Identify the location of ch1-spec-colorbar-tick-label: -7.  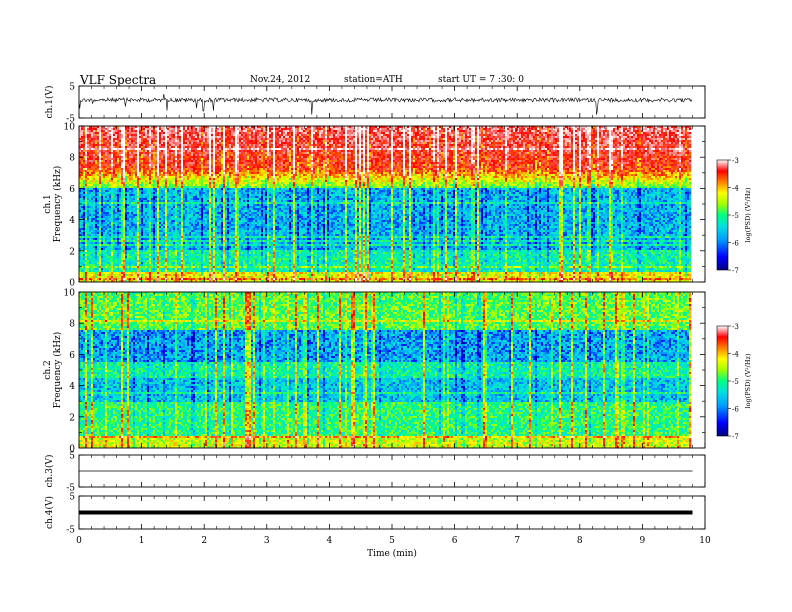
(735, 271).